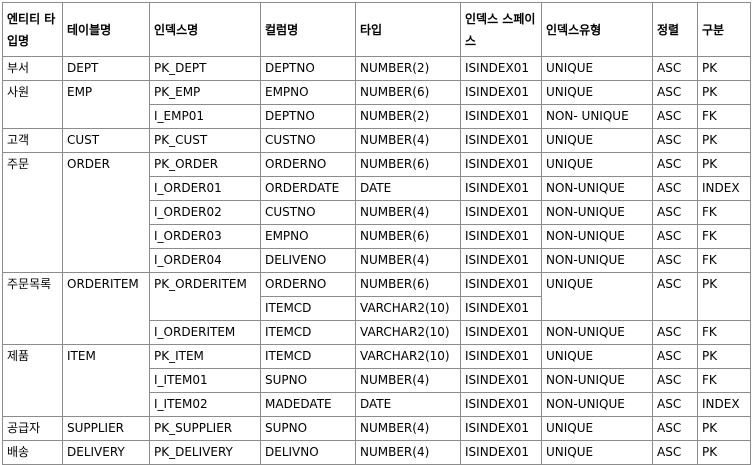  Describe the element at coordinates (106, 212) in the screenshot. I see `row-table-name: ORDER` at that location.